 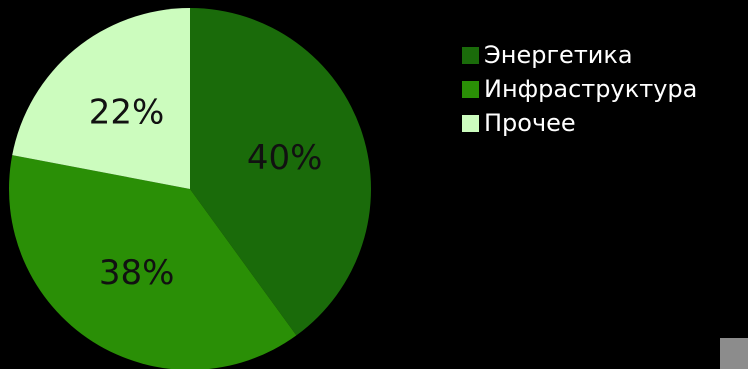 I want to click on legend-item-infrastructure: Инфраструктура, so click(x=579, y=89).